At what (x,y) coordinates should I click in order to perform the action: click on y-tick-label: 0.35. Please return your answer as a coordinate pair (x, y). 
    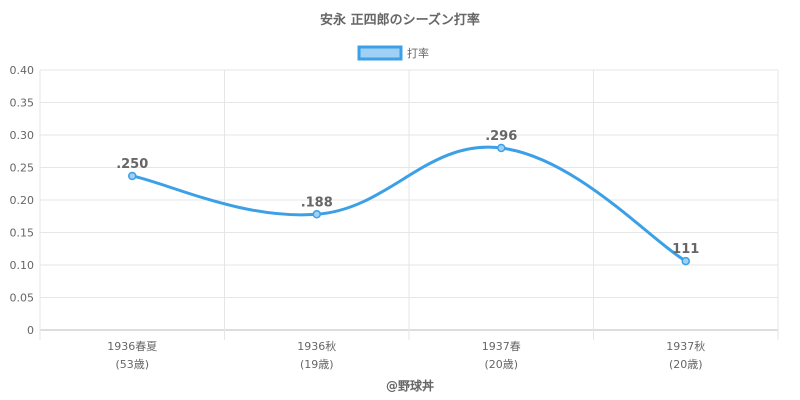
    Looking at the image, I should click on (22, 103).